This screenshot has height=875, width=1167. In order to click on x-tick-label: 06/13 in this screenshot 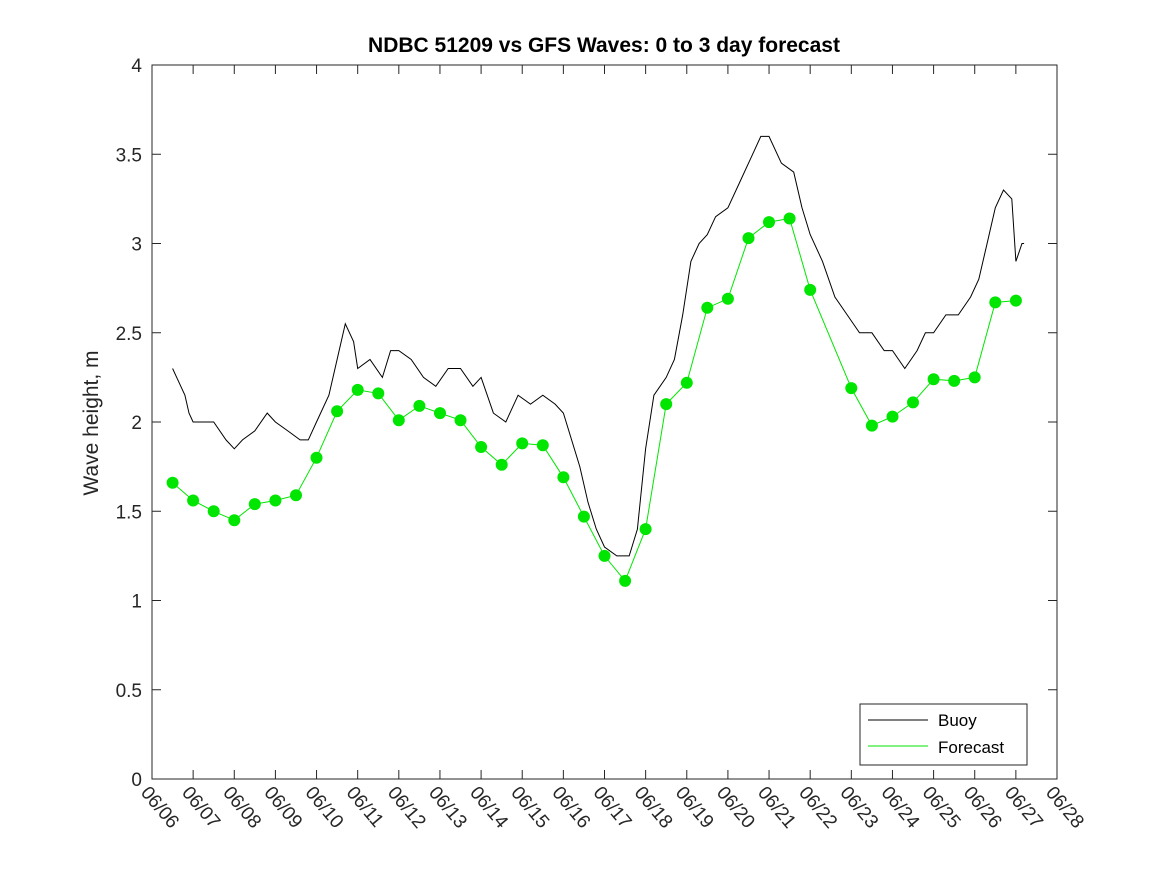, I will do `click(447, 808)`.